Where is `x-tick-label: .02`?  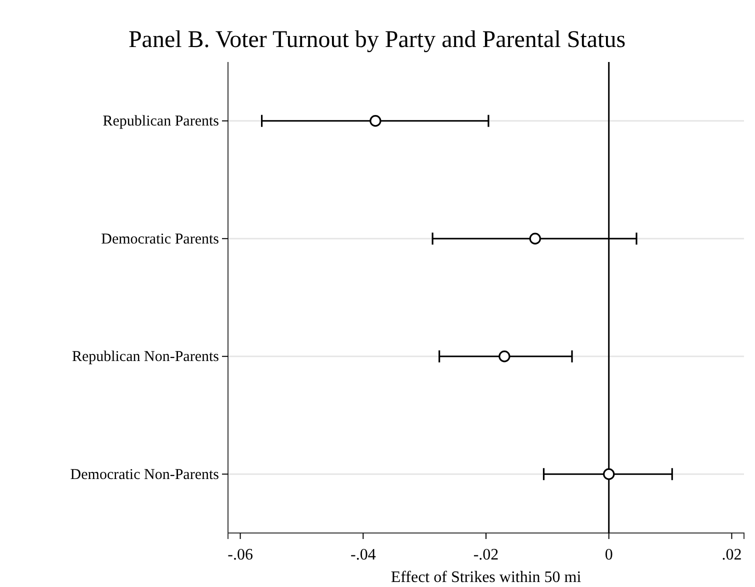
x-tick-label: .02 is located at coordinates (732, 555).